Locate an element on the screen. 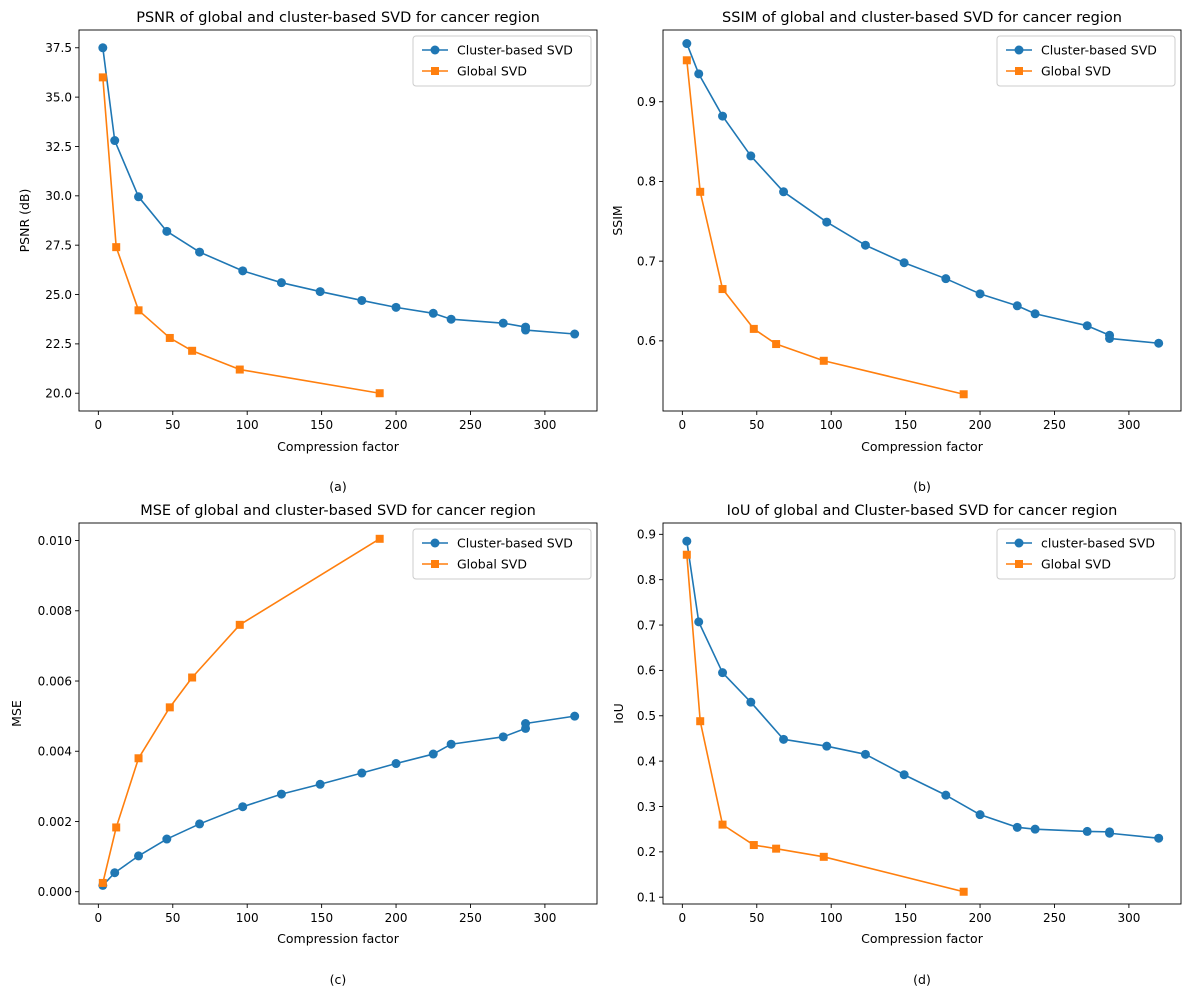  y-tick-label: 22.5 is located at coordinates (58, 344).